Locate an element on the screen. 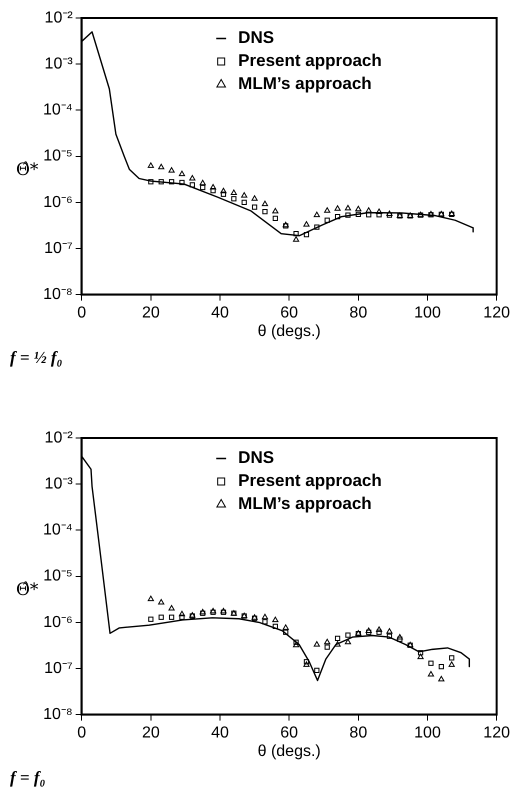 The width and height of the screenshot is (513, 812). x-axis-title: θ (degs.) is located at coordinates (289, 751).